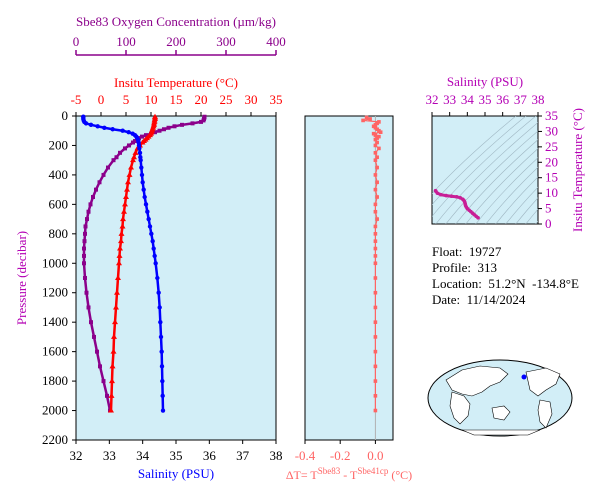 This screenshot has width=609, height=497. I want to click on temperature-tick-label: 0, so click(101, 99).